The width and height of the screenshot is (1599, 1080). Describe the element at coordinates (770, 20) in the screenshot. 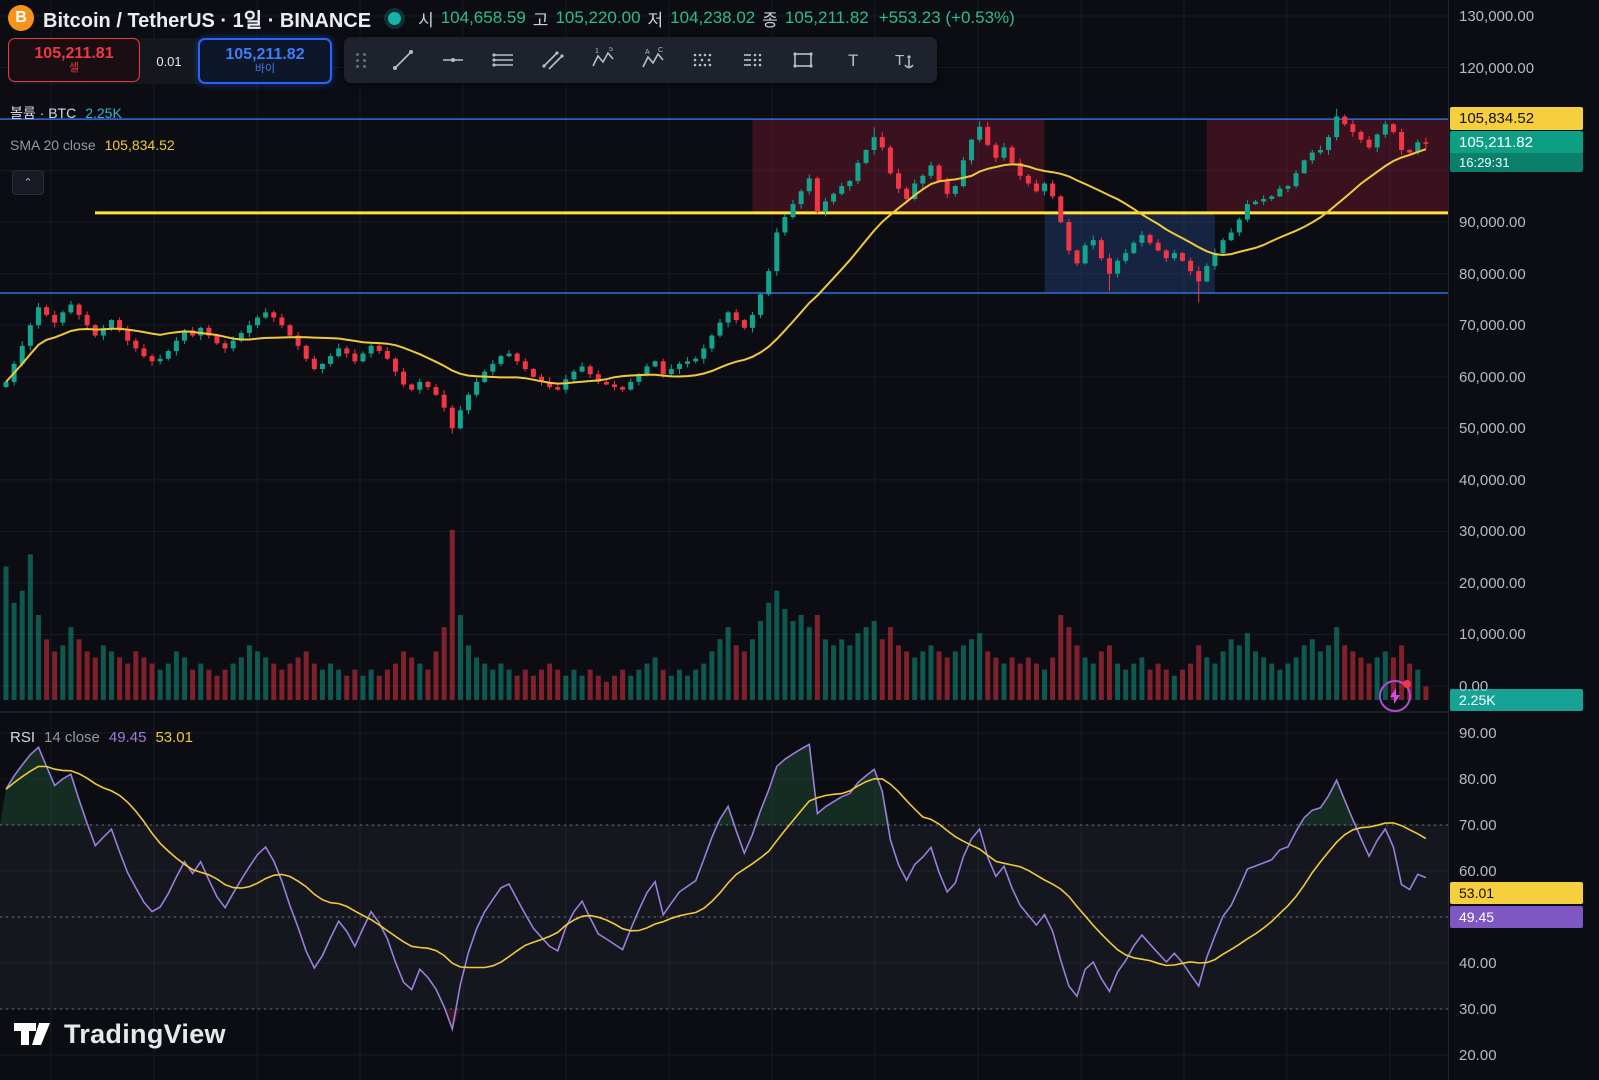

I see `close-label: 종` at that location.